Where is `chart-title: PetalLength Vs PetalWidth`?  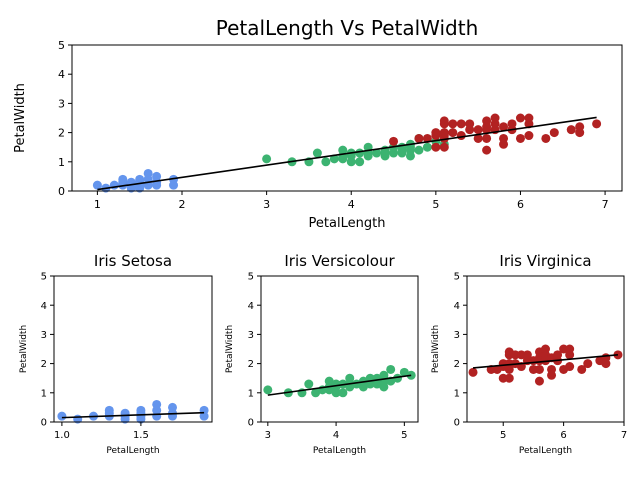 chart-title: PetalLength Vs PetalWidth is located at coordinates (347, 28).